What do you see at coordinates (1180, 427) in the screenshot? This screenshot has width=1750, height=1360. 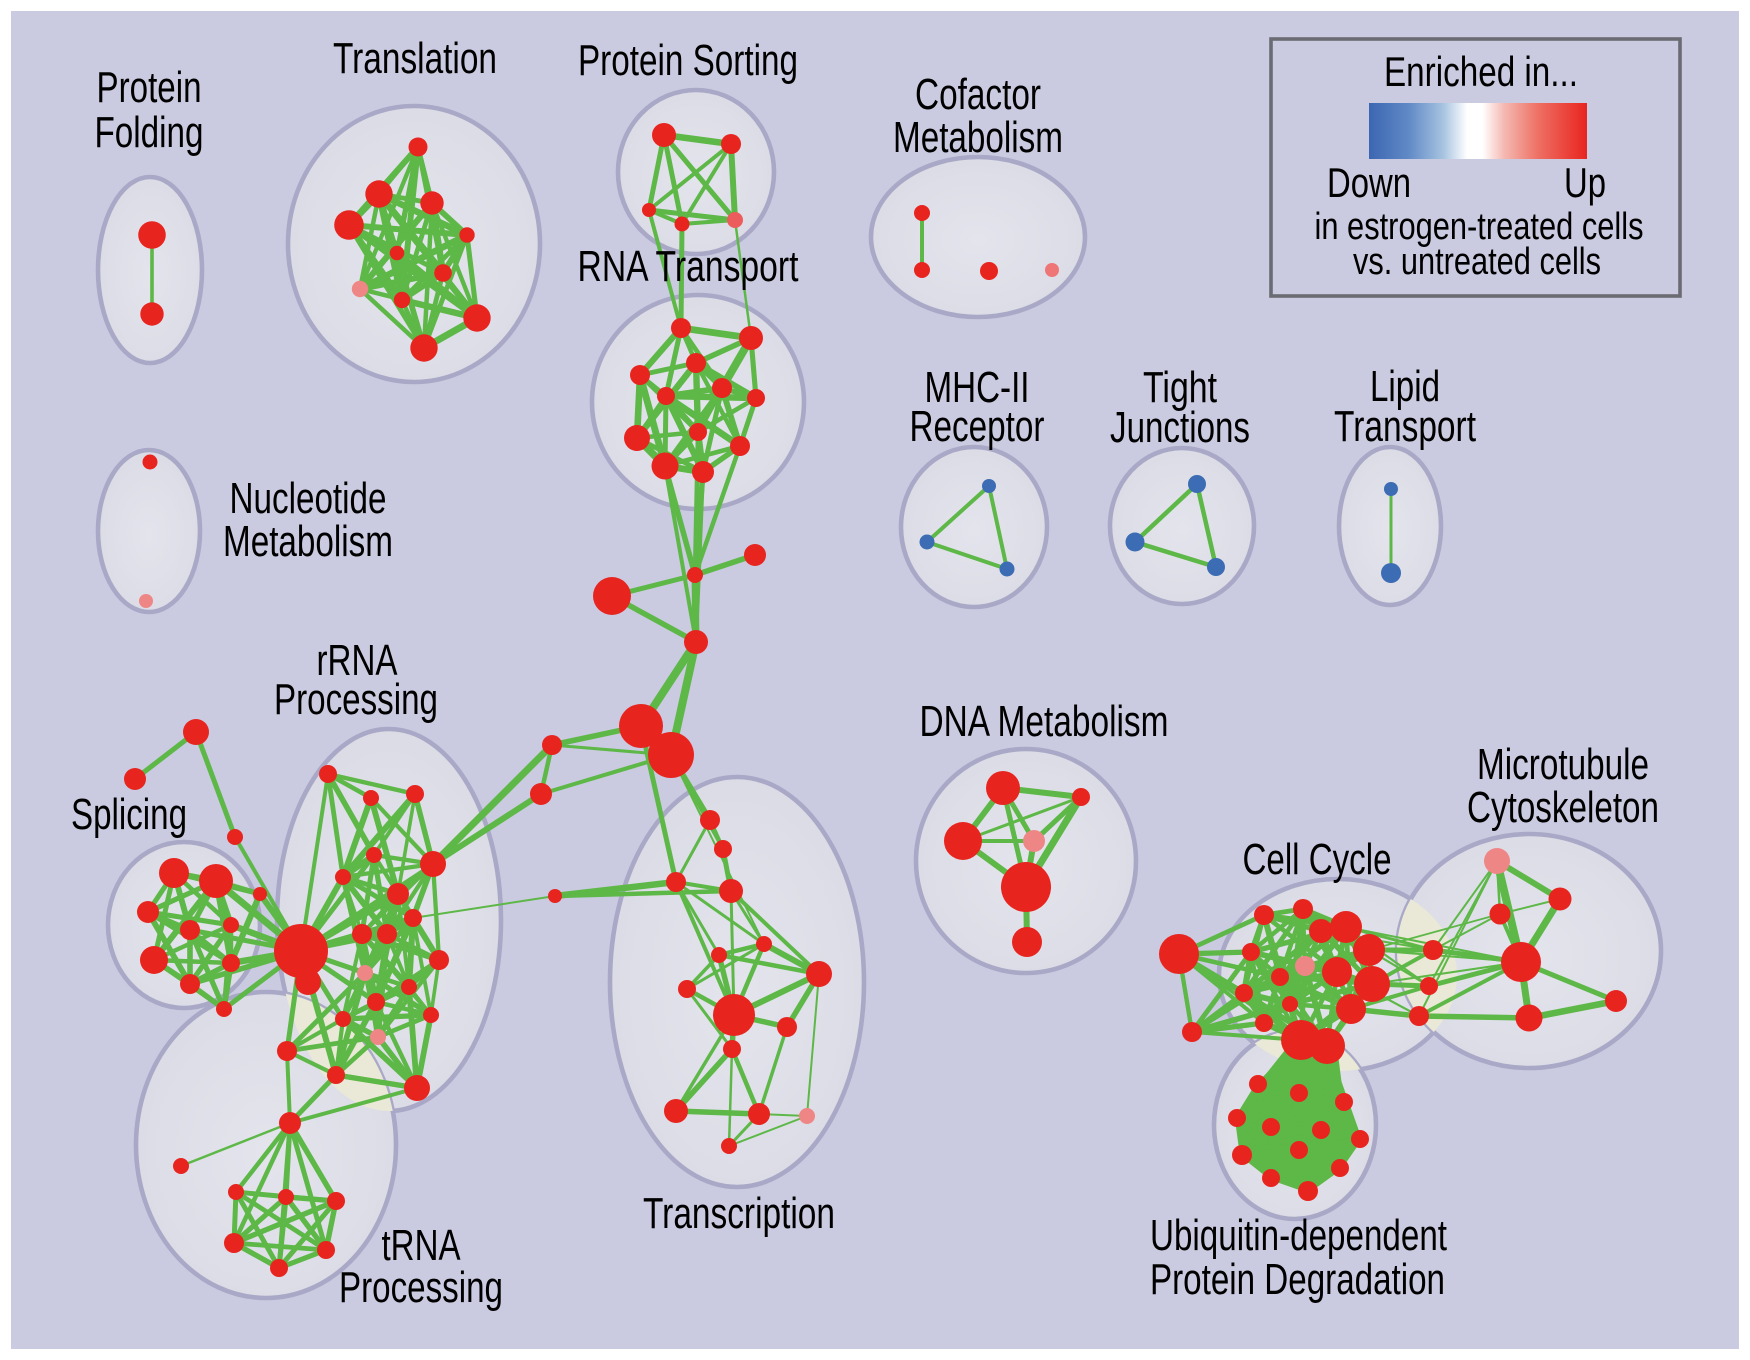 I see `svg-text: Junctions` at bounding box center [1180, 427].